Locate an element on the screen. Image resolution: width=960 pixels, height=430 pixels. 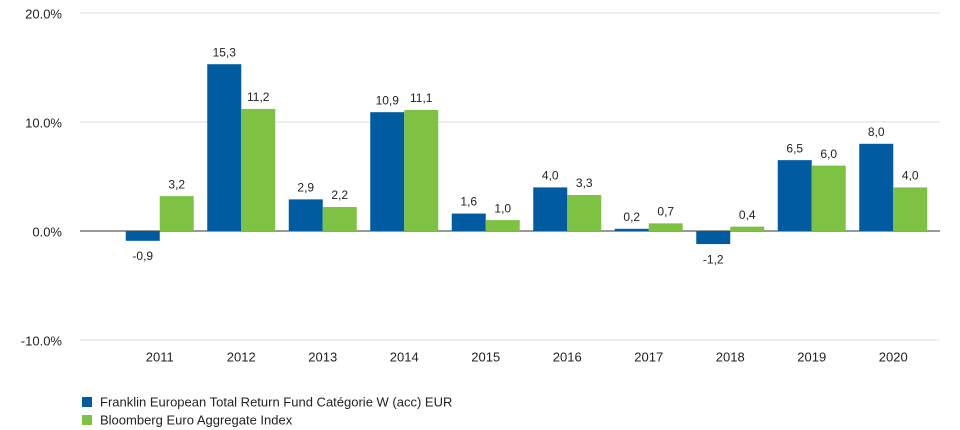
x-tick-label: 2013 is located at coordinates (322, 356).